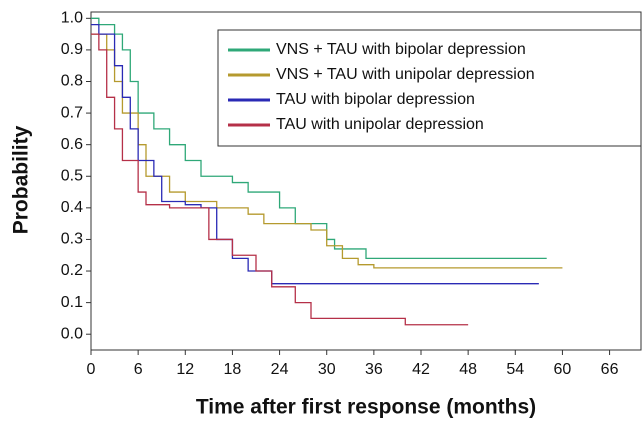 The image size is (642, 428). I want to click on x-tick-label: 18, so click(233, 369).